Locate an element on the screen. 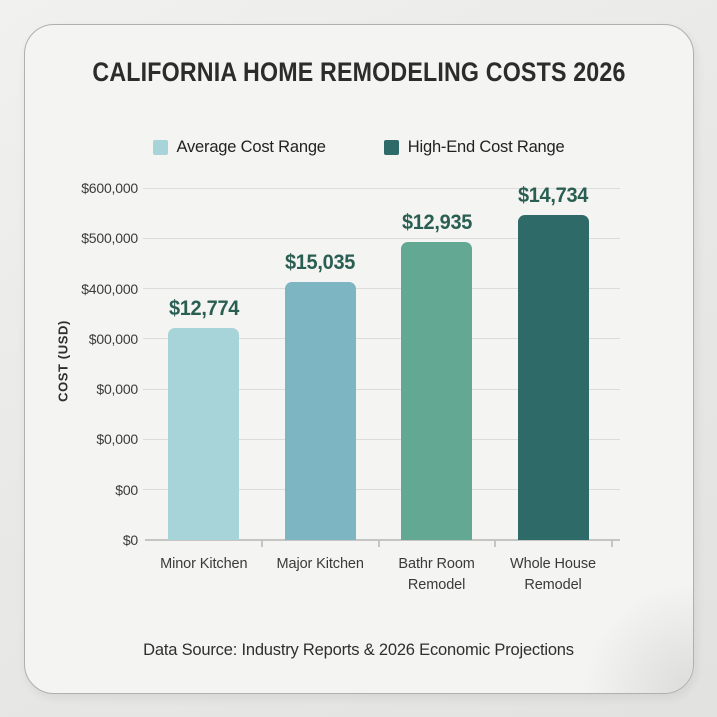  legend-item-average: Average Cost Range is located at coordinates (239, 147).